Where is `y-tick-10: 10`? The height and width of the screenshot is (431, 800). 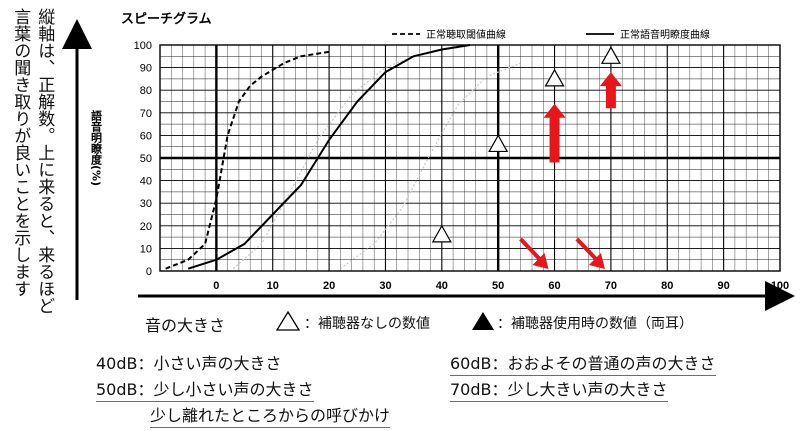 y-tick-10: 10 is located at coordinates (146, 249).